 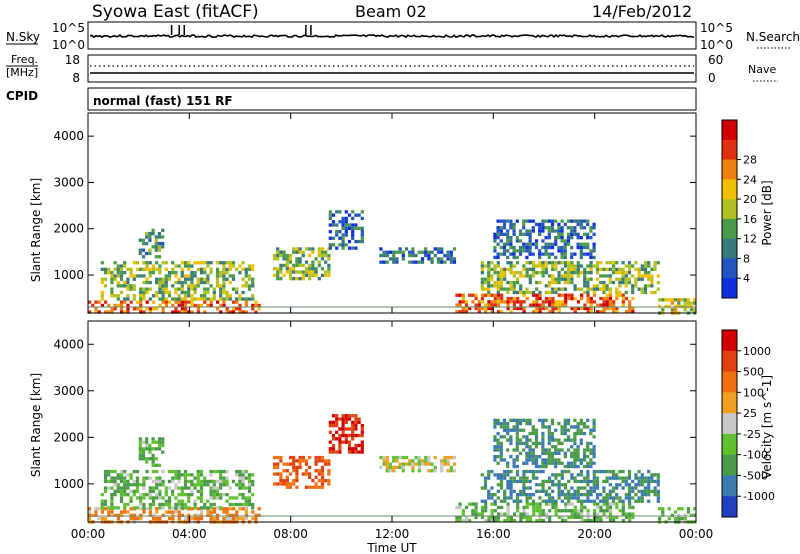 What do you see at coordinates (750, 219) in the screenshot?
I see `colorbar-tick-label: 16` at bounding box center [750, 219].